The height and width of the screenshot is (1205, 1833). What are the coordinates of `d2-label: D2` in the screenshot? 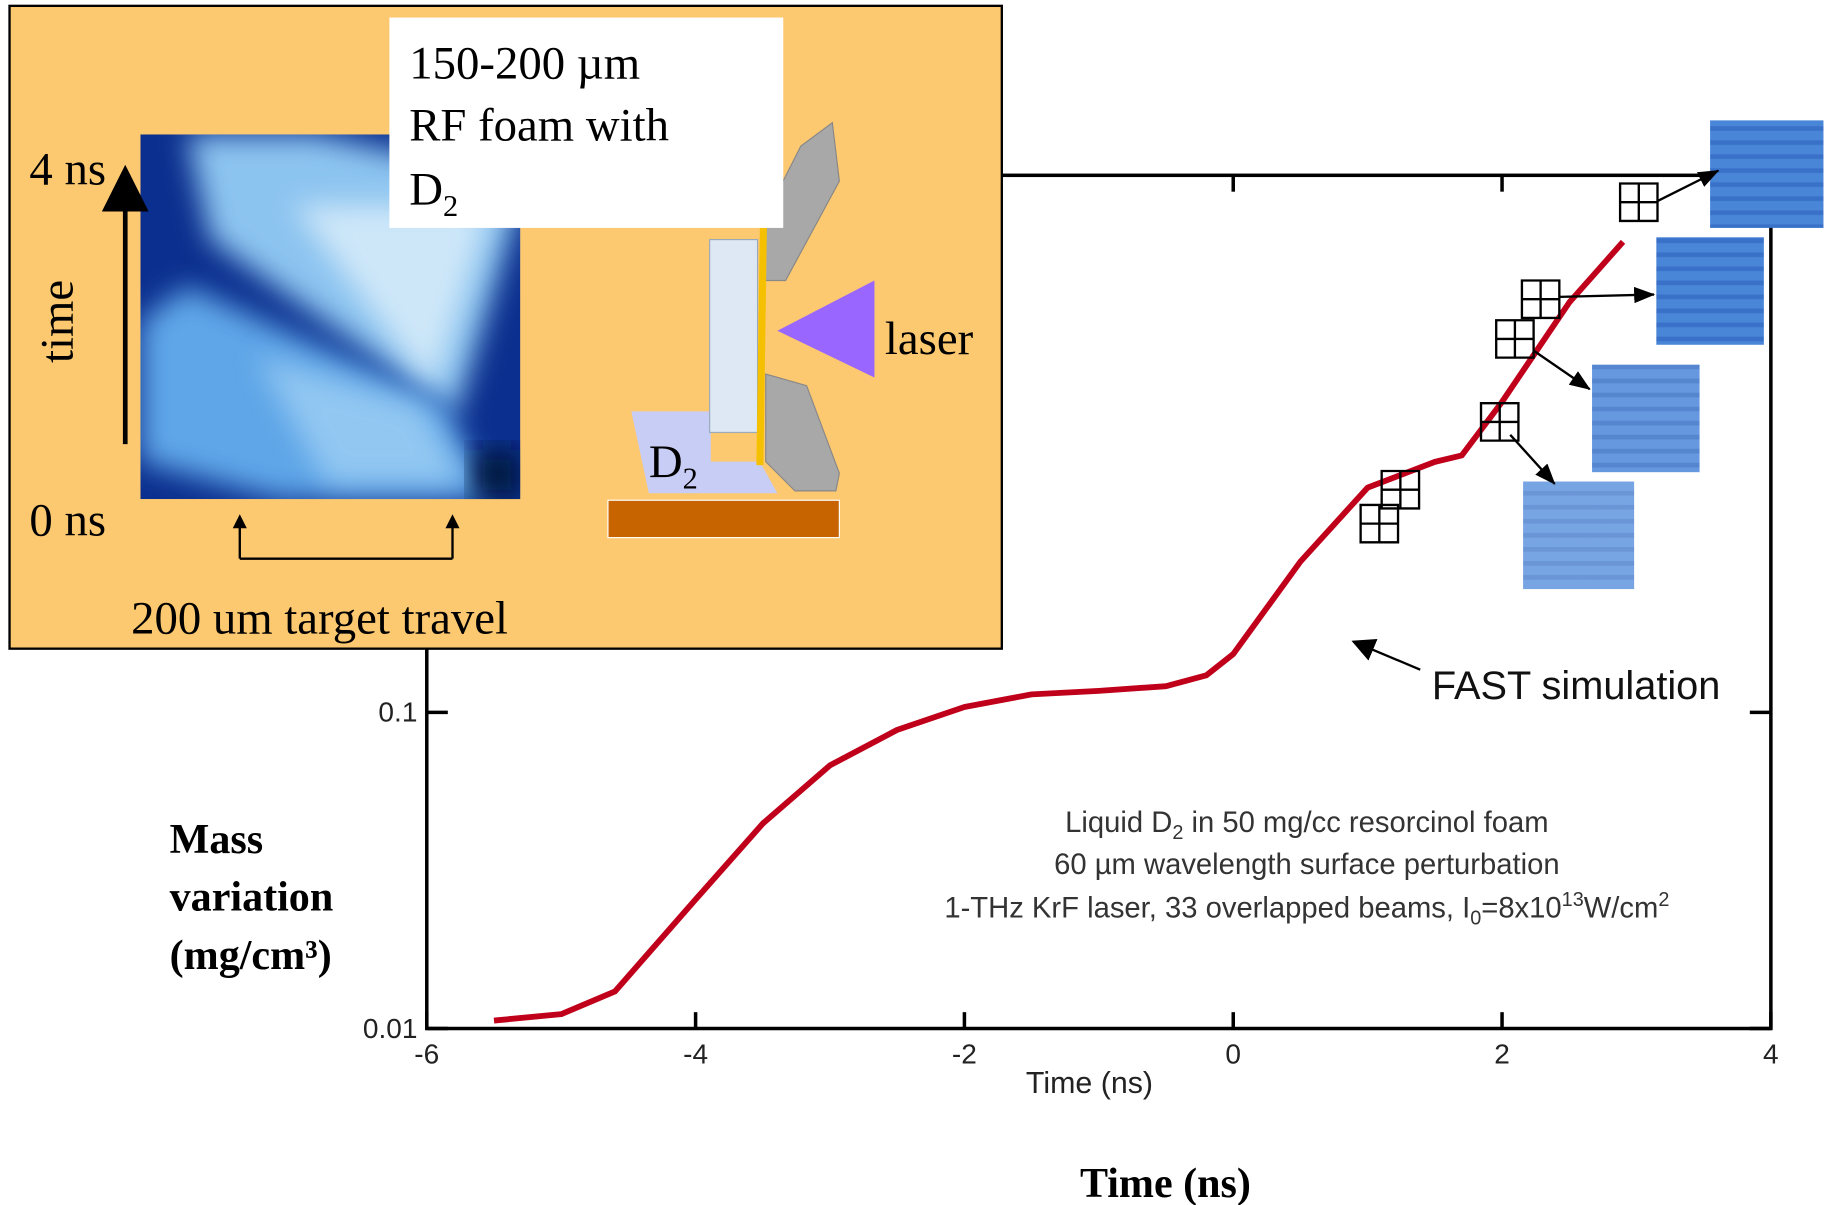 It's located at (673, 466).